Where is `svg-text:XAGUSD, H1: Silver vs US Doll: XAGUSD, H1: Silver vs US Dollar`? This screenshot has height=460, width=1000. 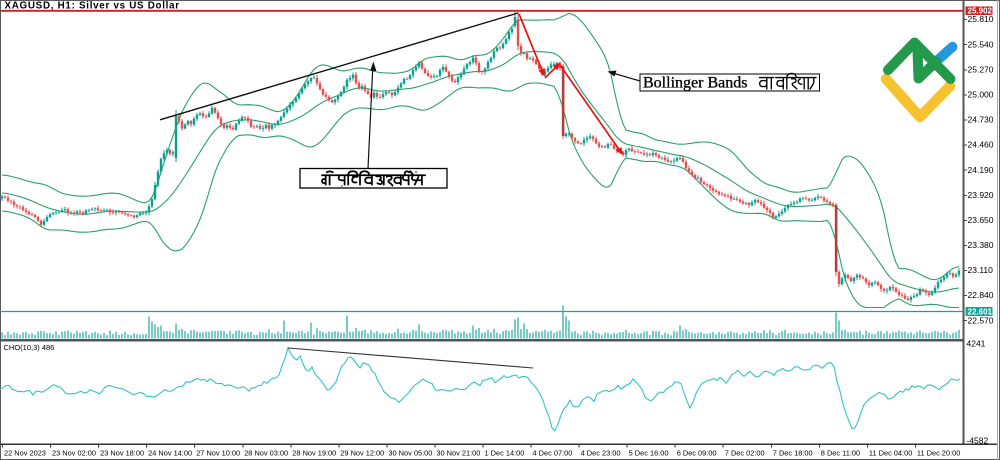
svg-text:XAGUSD, H1: Silver vs US Doll: XAGUSD, H1: Silver vs US Dollar is located at coordinates (92, 6).